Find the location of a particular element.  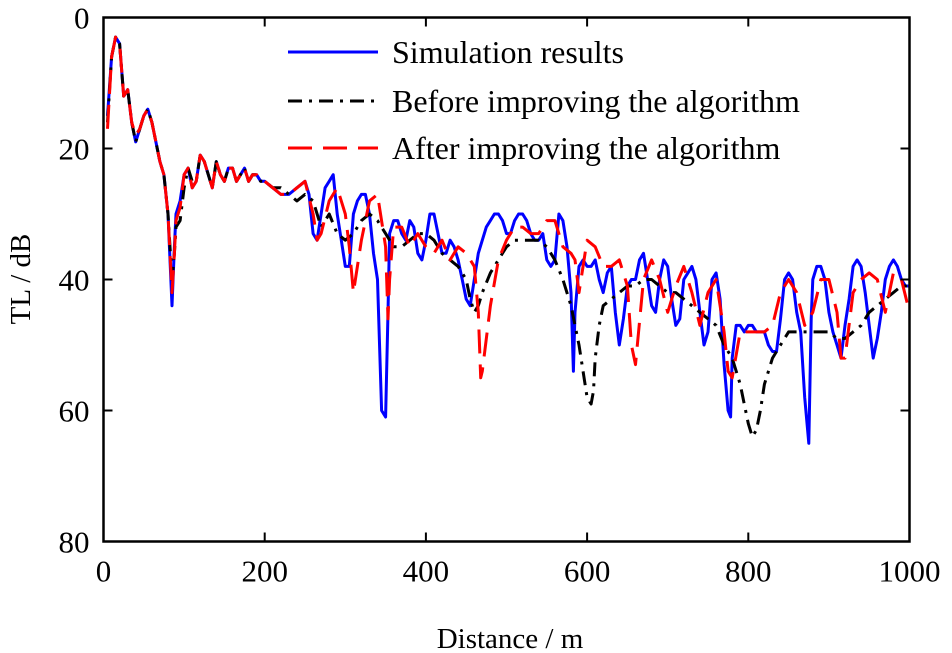

y-tick-label-1: 20 is located at coordinates (74, 149).